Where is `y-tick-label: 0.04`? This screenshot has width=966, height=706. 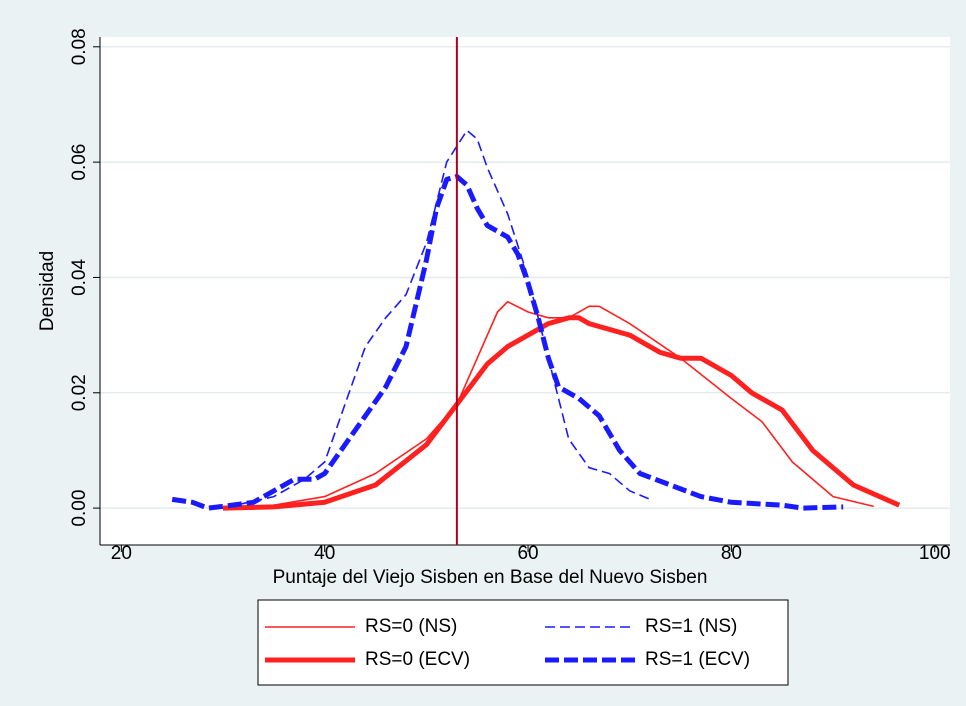 y-tick-label: 0.04 is located at coordinates (79, 277).